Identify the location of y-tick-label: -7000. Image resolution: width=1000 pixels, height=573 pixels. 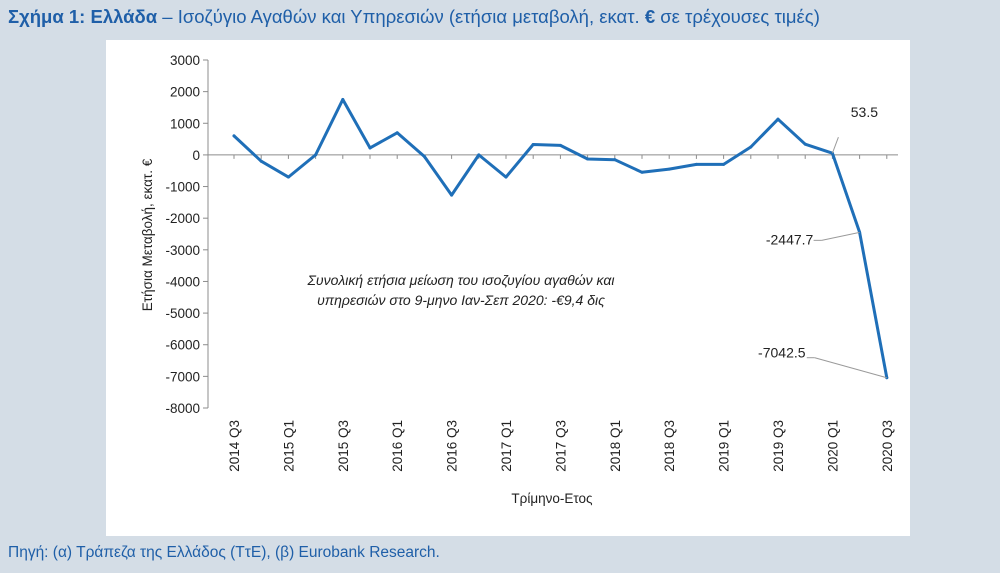
(182, 376).